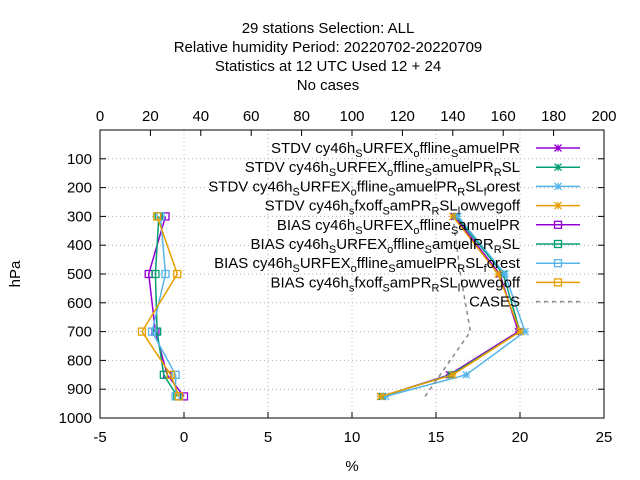 This screenshot has height=480, width=640. Describe the element at coordinates (393, 208) in the screenshot. I see `legend-label: STDV cy46hsfxoffSamPRRSLlowvegoff` at that location.